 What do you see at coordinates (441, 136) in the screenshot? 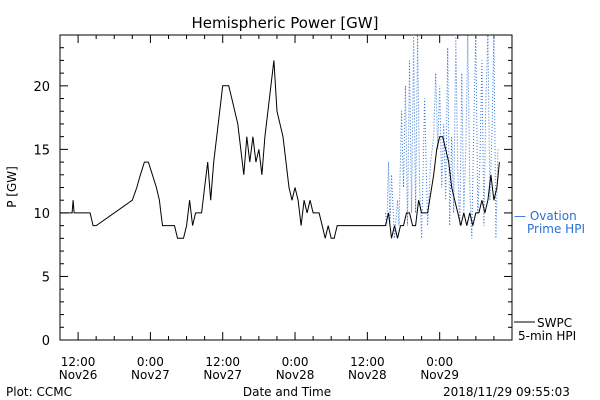
I see `series-ovation-line` at bounding box center [441, 136].